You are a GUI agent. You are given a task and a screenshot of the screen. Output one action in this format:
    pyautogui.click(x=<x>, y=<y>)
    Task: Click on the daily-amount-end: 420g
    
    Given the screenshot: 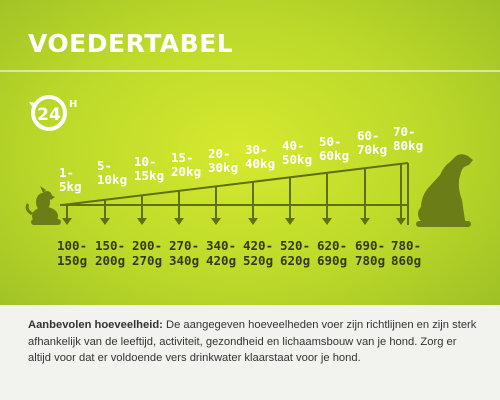 What is the action you would take?
    pyautogui.click(x=221, y=260)
    